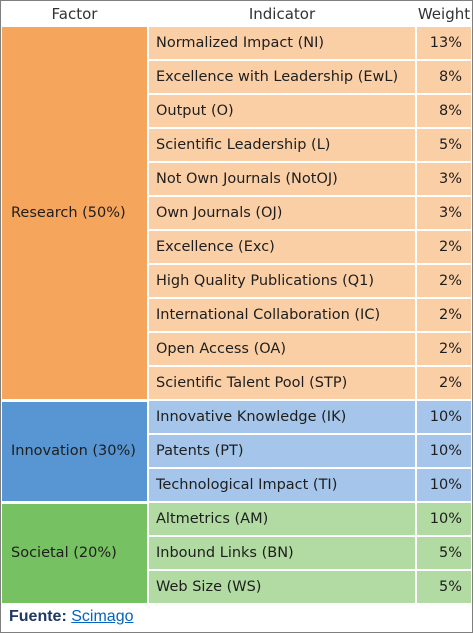  Describe the element at coordinates (281, 77) in the screenshot. I see `indicator-cell: Excellence with Leadership (EwL)` at that location.